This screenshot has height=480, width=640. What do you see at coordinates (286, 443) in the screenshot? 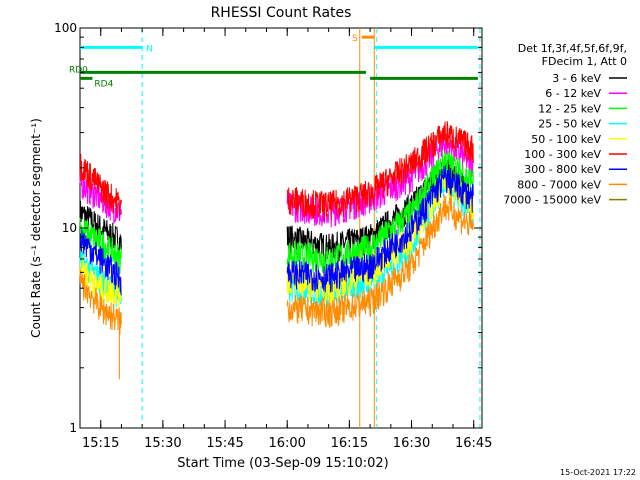
I see `x-tick-label: 16:00` at bounding box center [286, 443].